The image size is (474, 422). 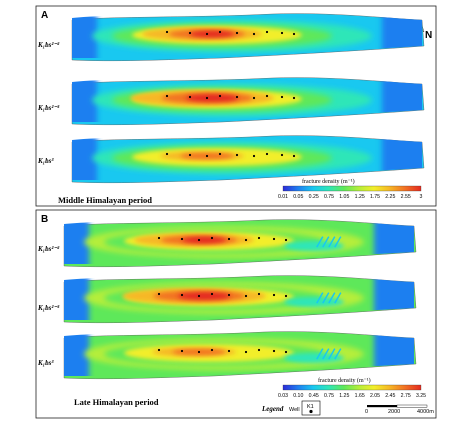 What do you see at coordinates (48, 45) in the screenshot?
I see `layer-label-a1: K₁bs²⁻²` at bounding box center [48, 45].